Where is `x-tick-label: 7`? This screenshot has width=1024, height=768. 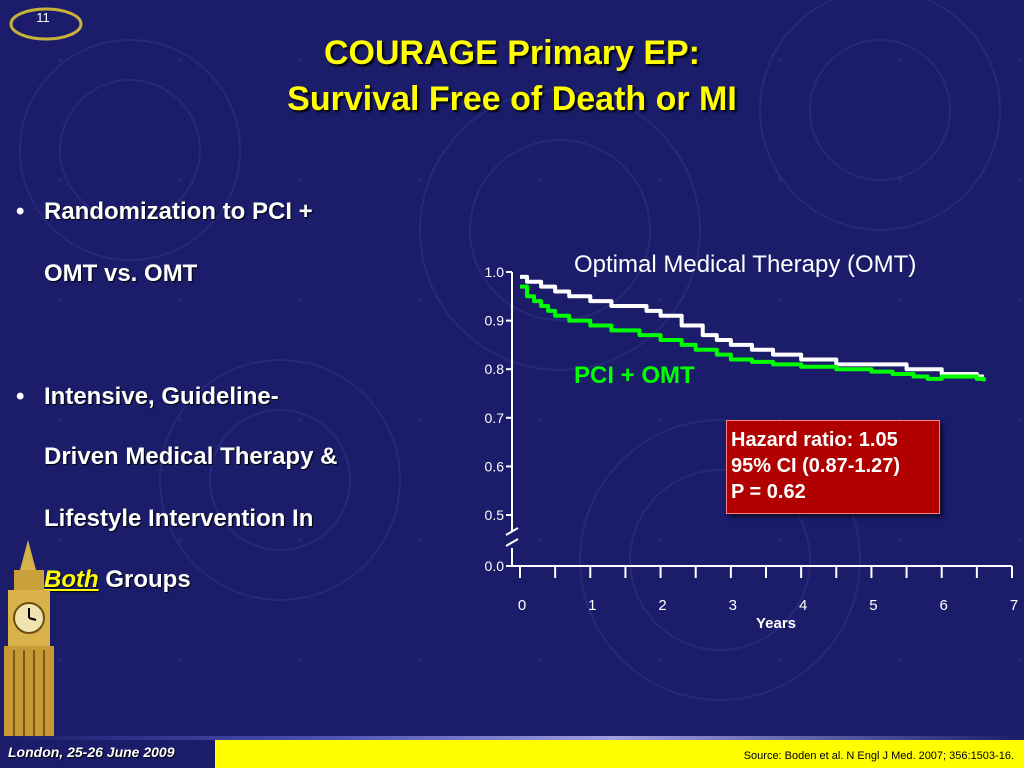
x-tick-label: 7 is located at coordinates (1014, 605).